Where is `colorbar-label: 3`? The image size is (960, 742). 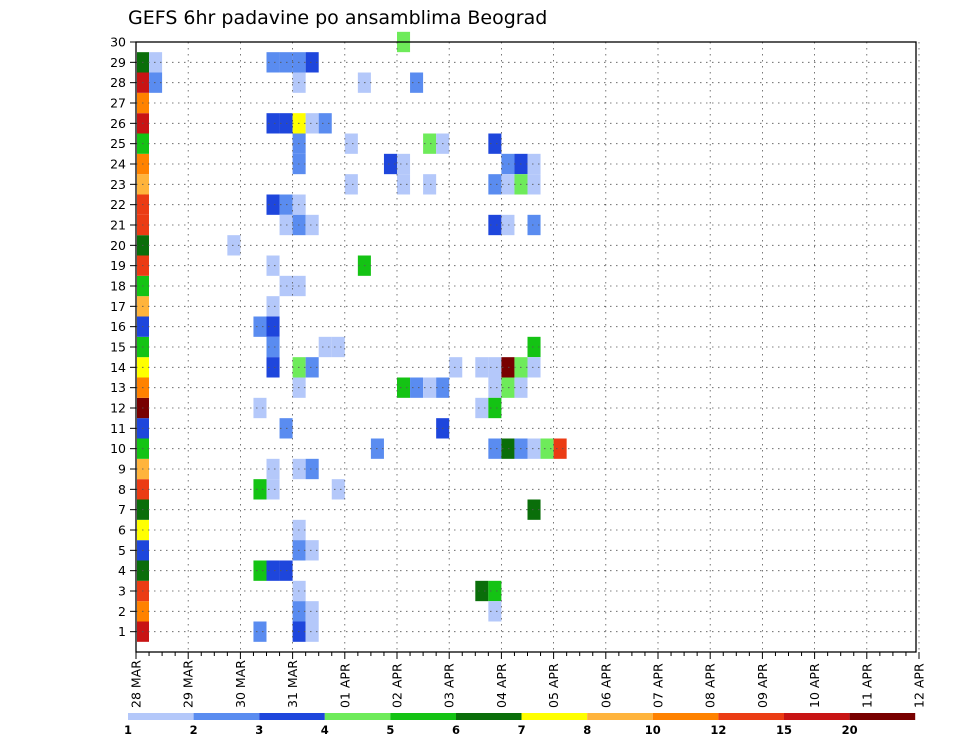 colorbar-label: 3 is located at coordinates (259, 730).